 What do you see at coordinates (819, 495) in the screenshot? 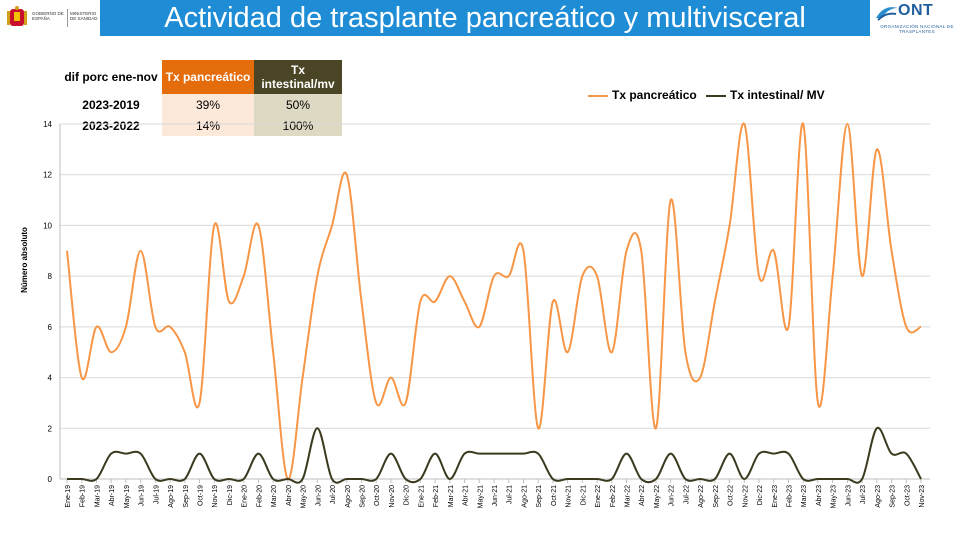
I see `x-tick-label: Abr-23` at bounding box center [819, 495].